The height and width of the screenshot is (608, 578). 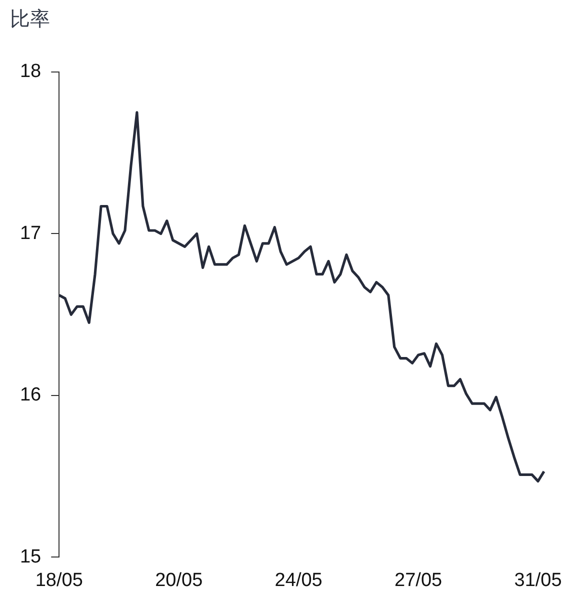 What do you see at coordinates (418, 580) in the screenshot?
I see `x-tick-label: 27/05` at bounding box center [418, 580].